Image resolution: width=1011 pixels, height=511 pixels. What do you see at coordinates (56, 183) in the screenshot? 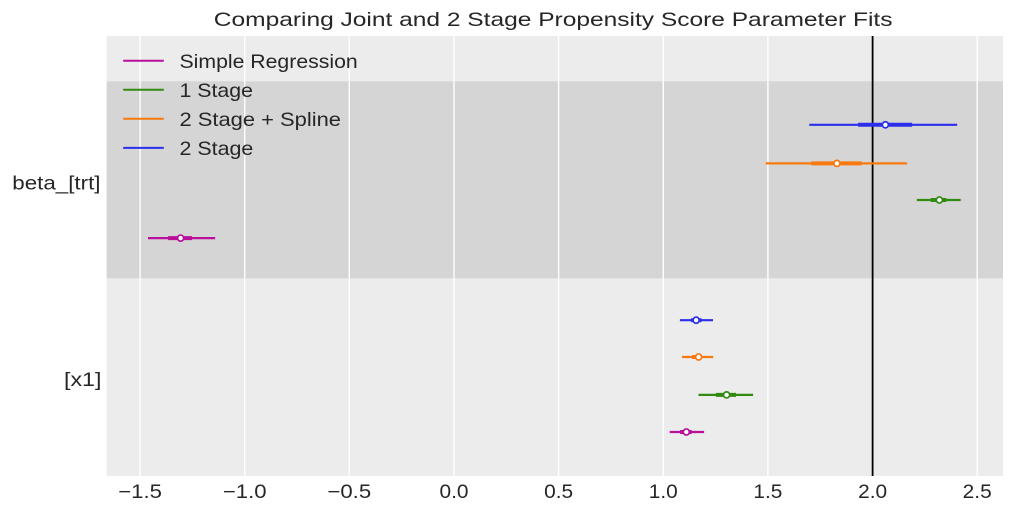
I see `svg-text: beta_[trt]` at bounding box center [56, 183].